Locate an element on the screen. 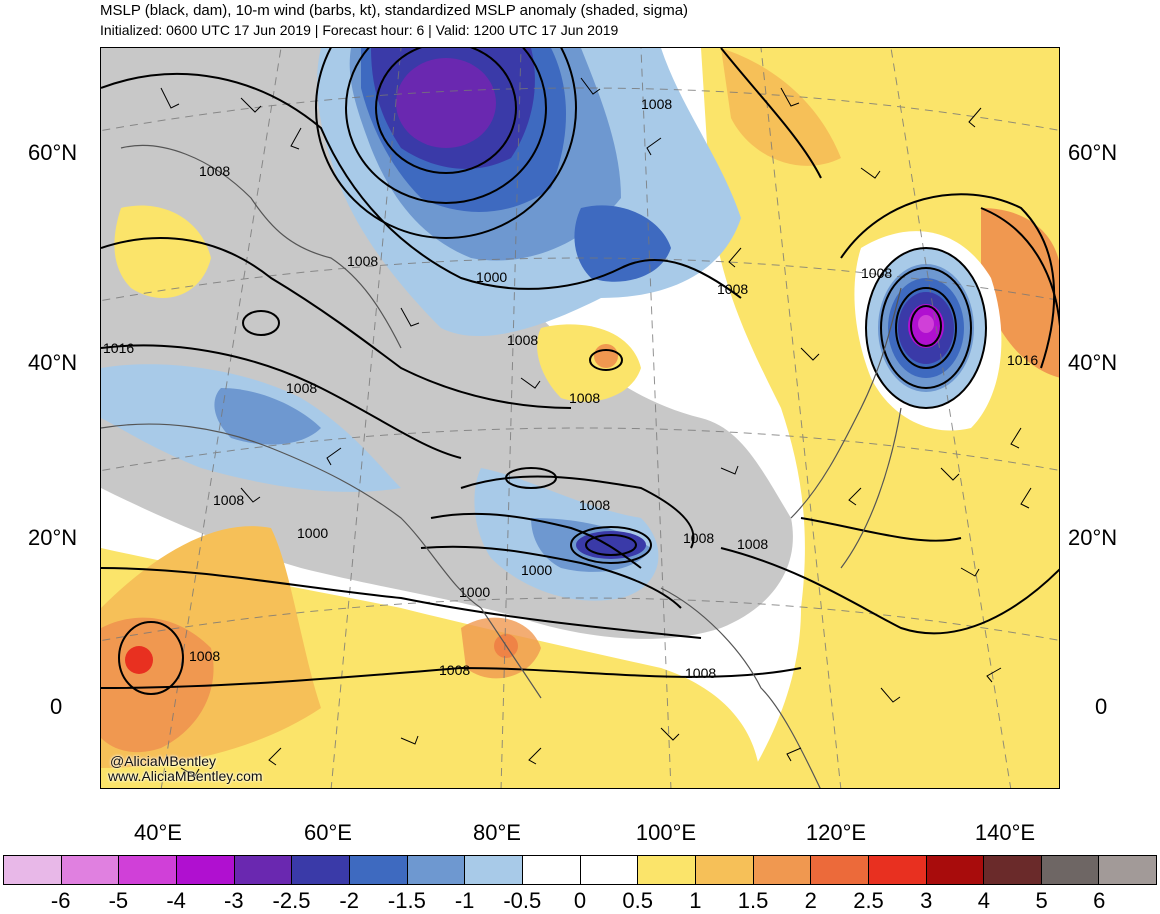 Image resolution: width=1160 pixels, height=914 pixels. lat-label-right: 60°N is located at coordinates (1093, 152).